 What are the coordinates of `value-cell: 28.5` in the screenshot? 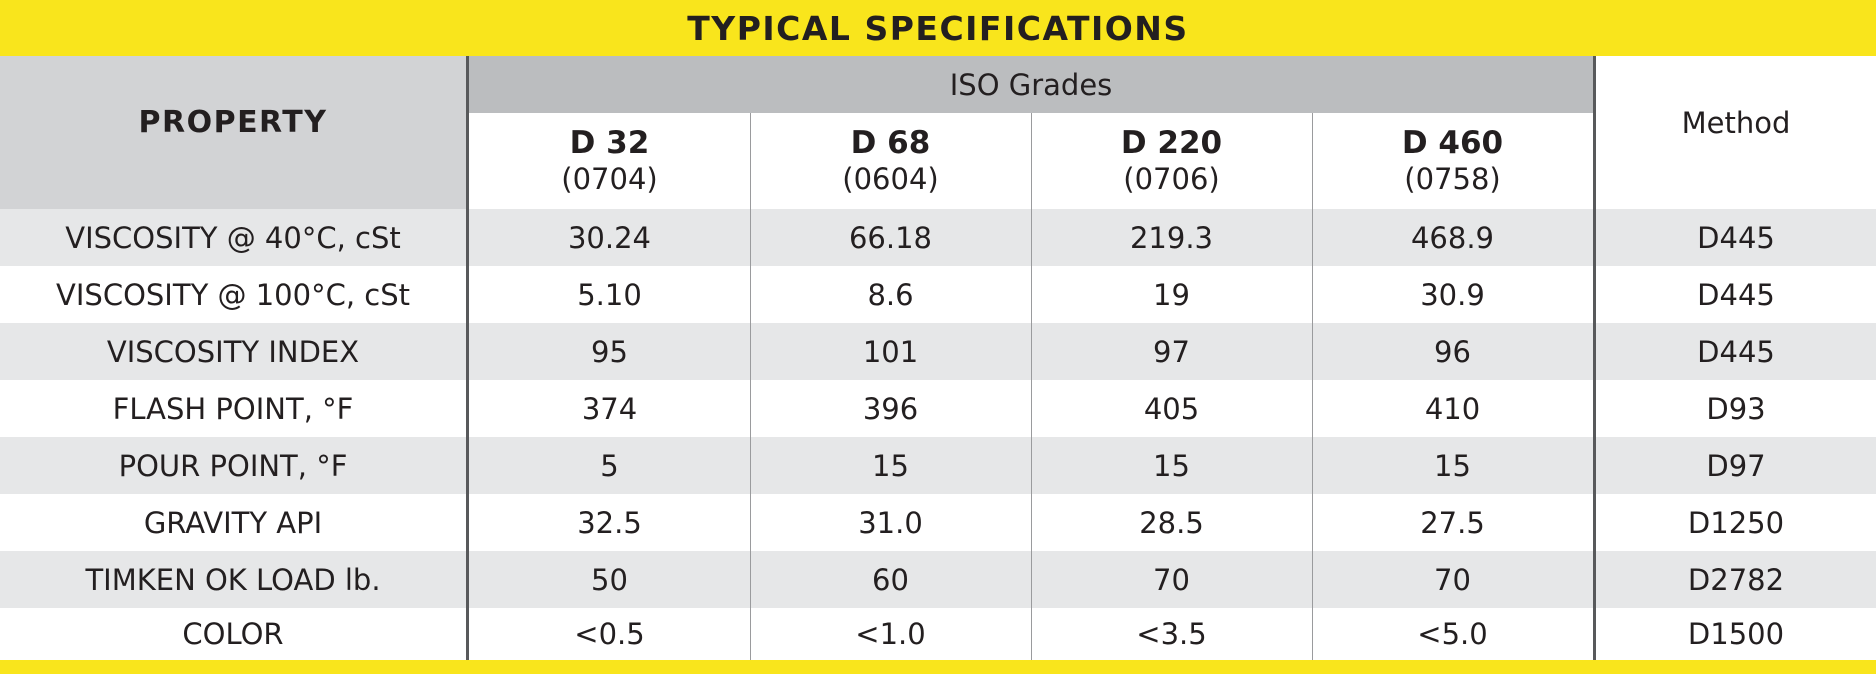 It's located at (1171, 522).